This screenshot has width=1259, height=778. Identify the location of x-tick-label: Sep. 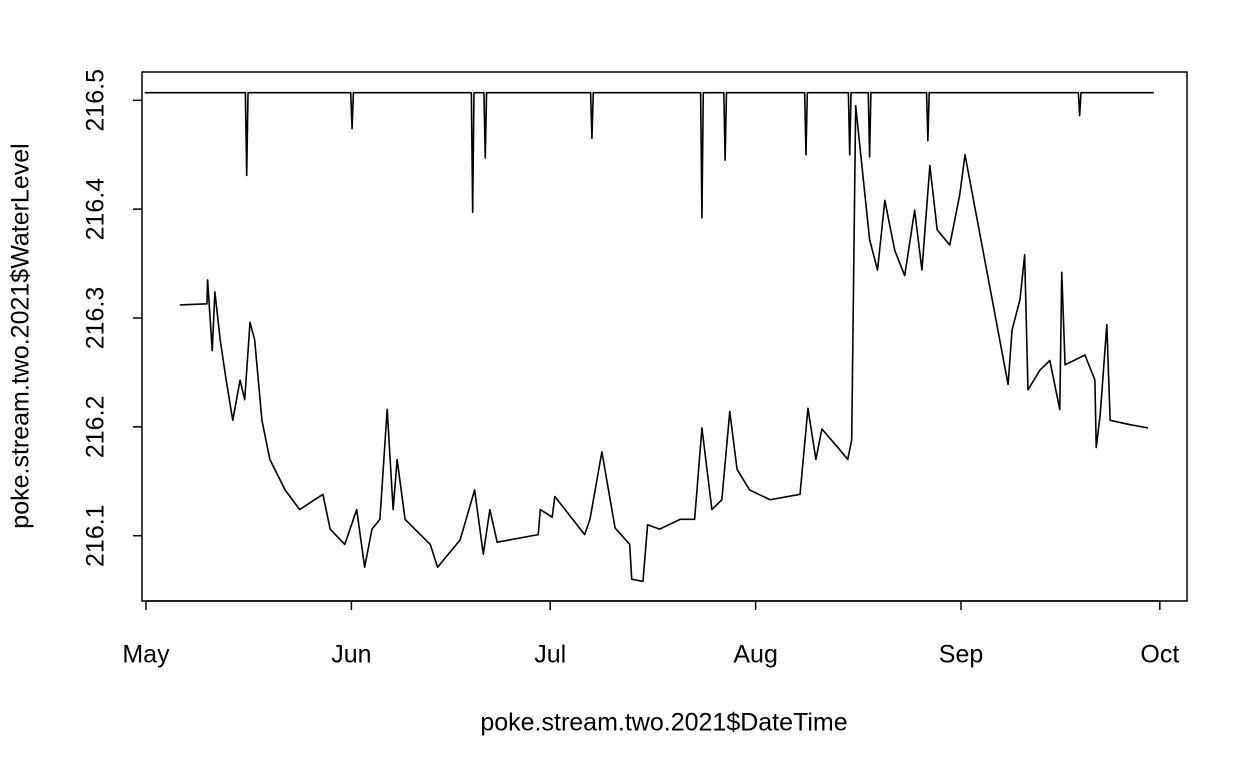
(961, 655).